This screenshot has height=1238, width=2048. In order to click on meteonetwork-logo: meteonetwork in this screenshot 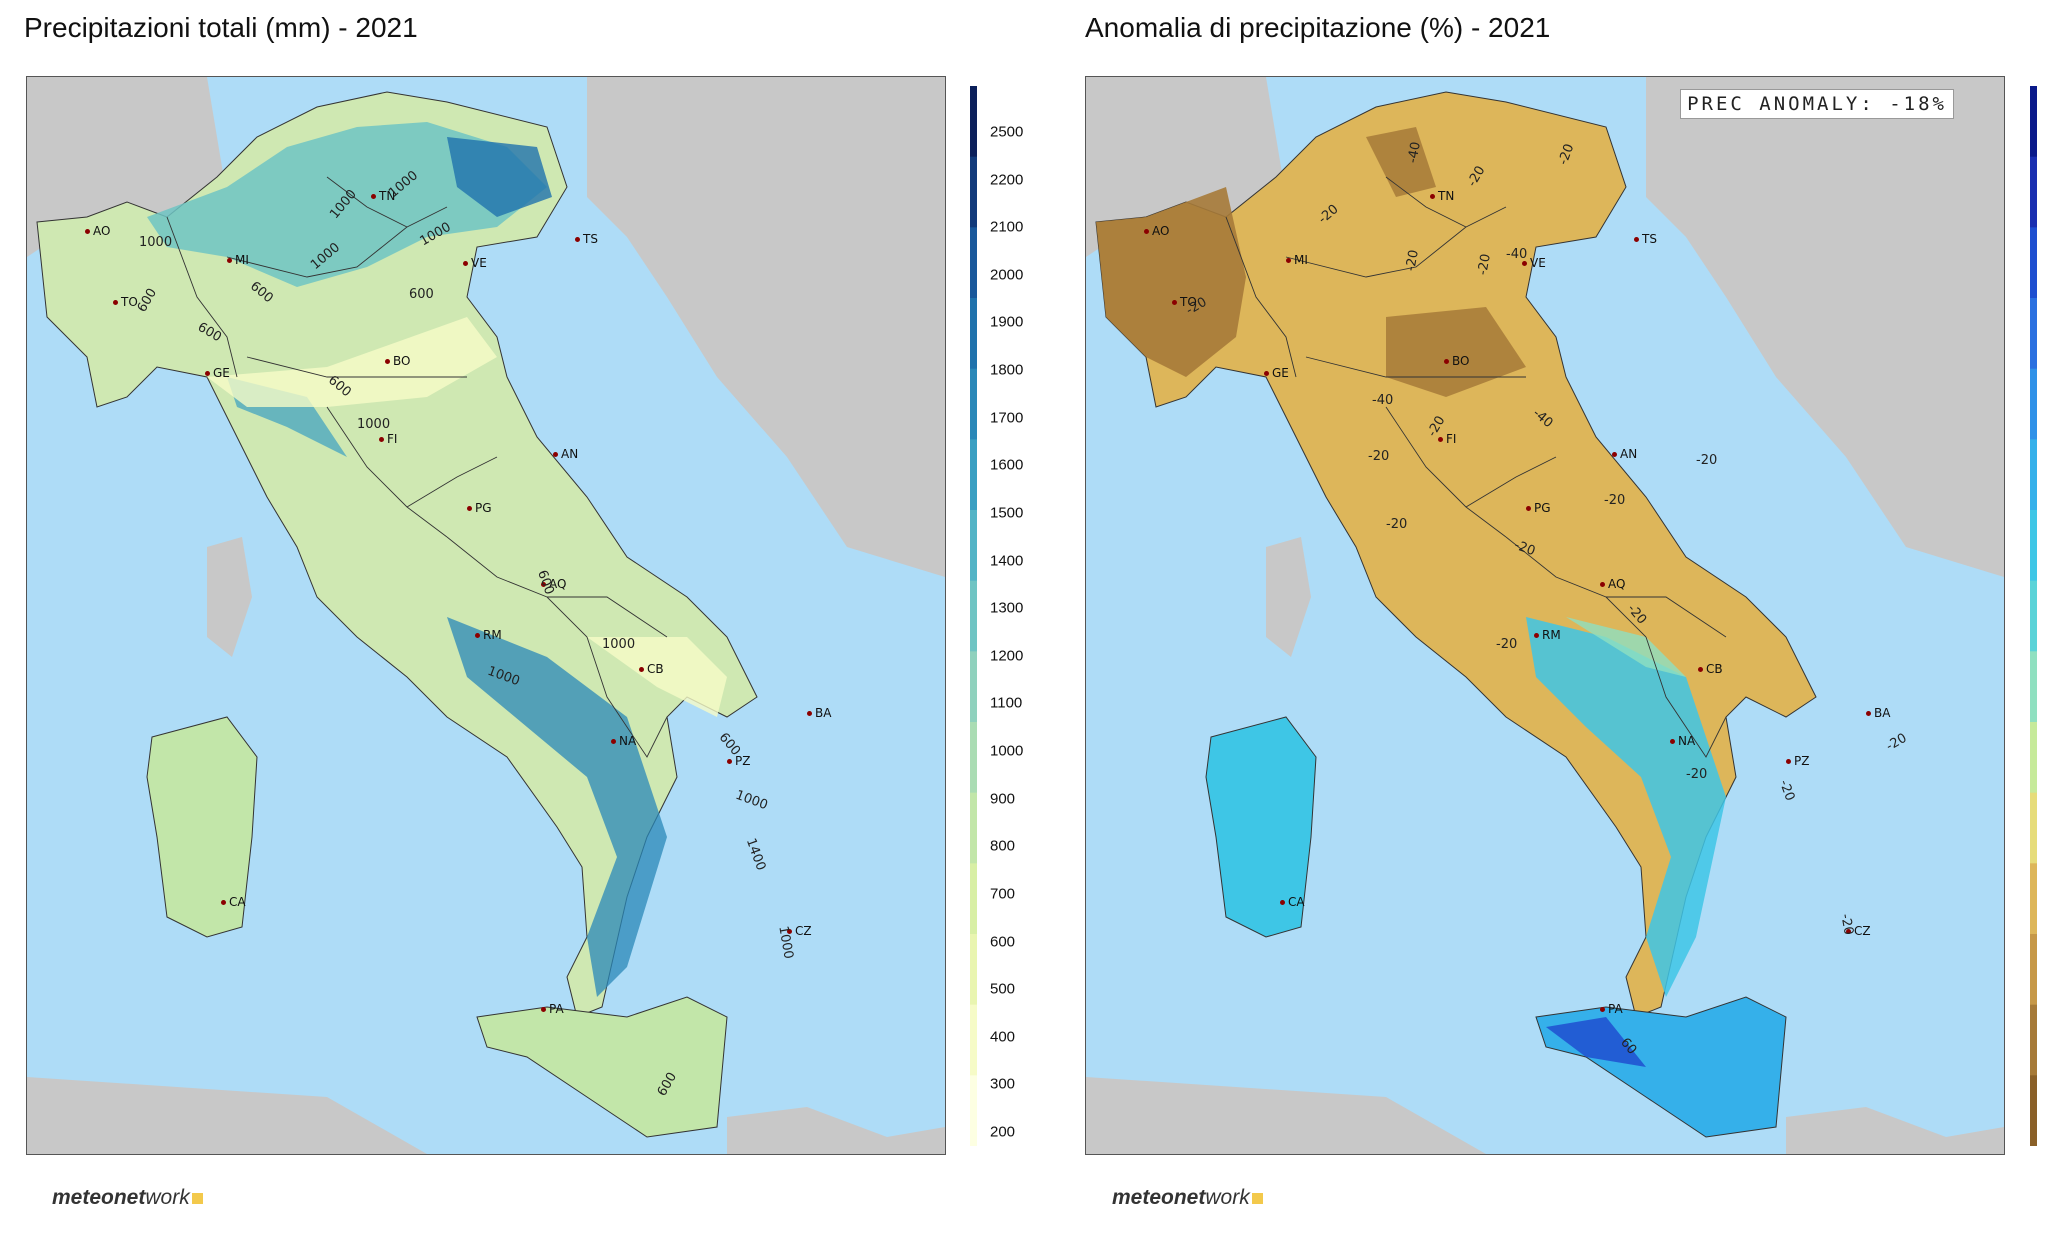, I will do `click(127, 1198)`.